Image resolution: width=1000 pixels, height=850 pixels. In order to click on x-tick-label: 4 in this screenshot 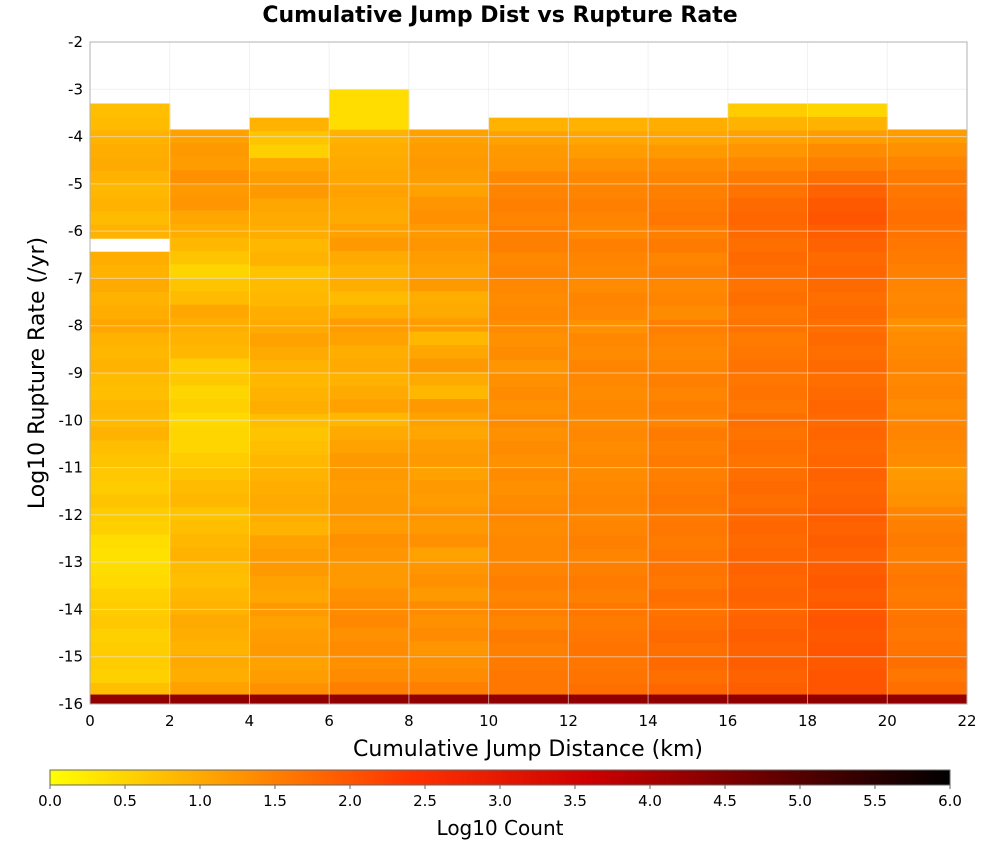, I will do `click(250, 721)`.